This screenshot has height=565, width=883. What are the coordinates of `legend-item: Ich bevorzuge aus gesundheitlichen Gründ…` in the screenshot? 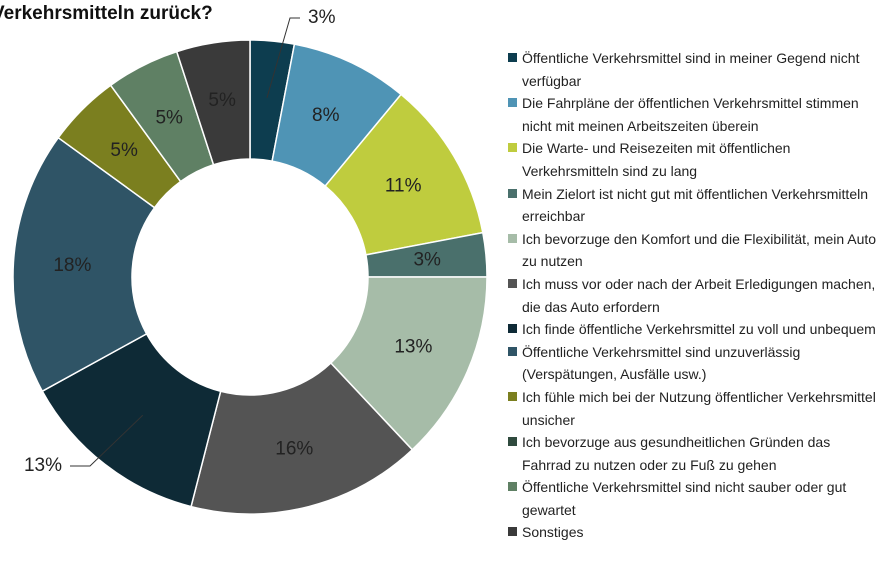 It's located at (692, 453).